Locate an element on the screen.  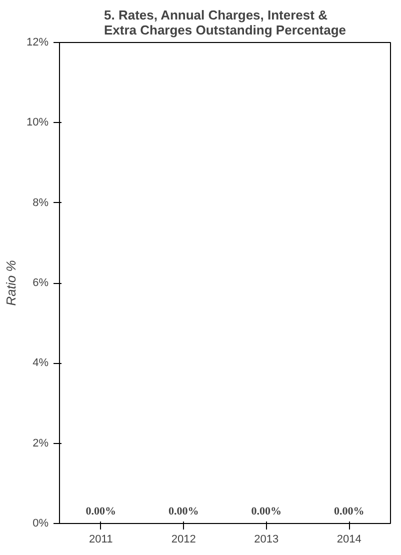
x-tick-label: 2012 is located at coordinates (183, 540).